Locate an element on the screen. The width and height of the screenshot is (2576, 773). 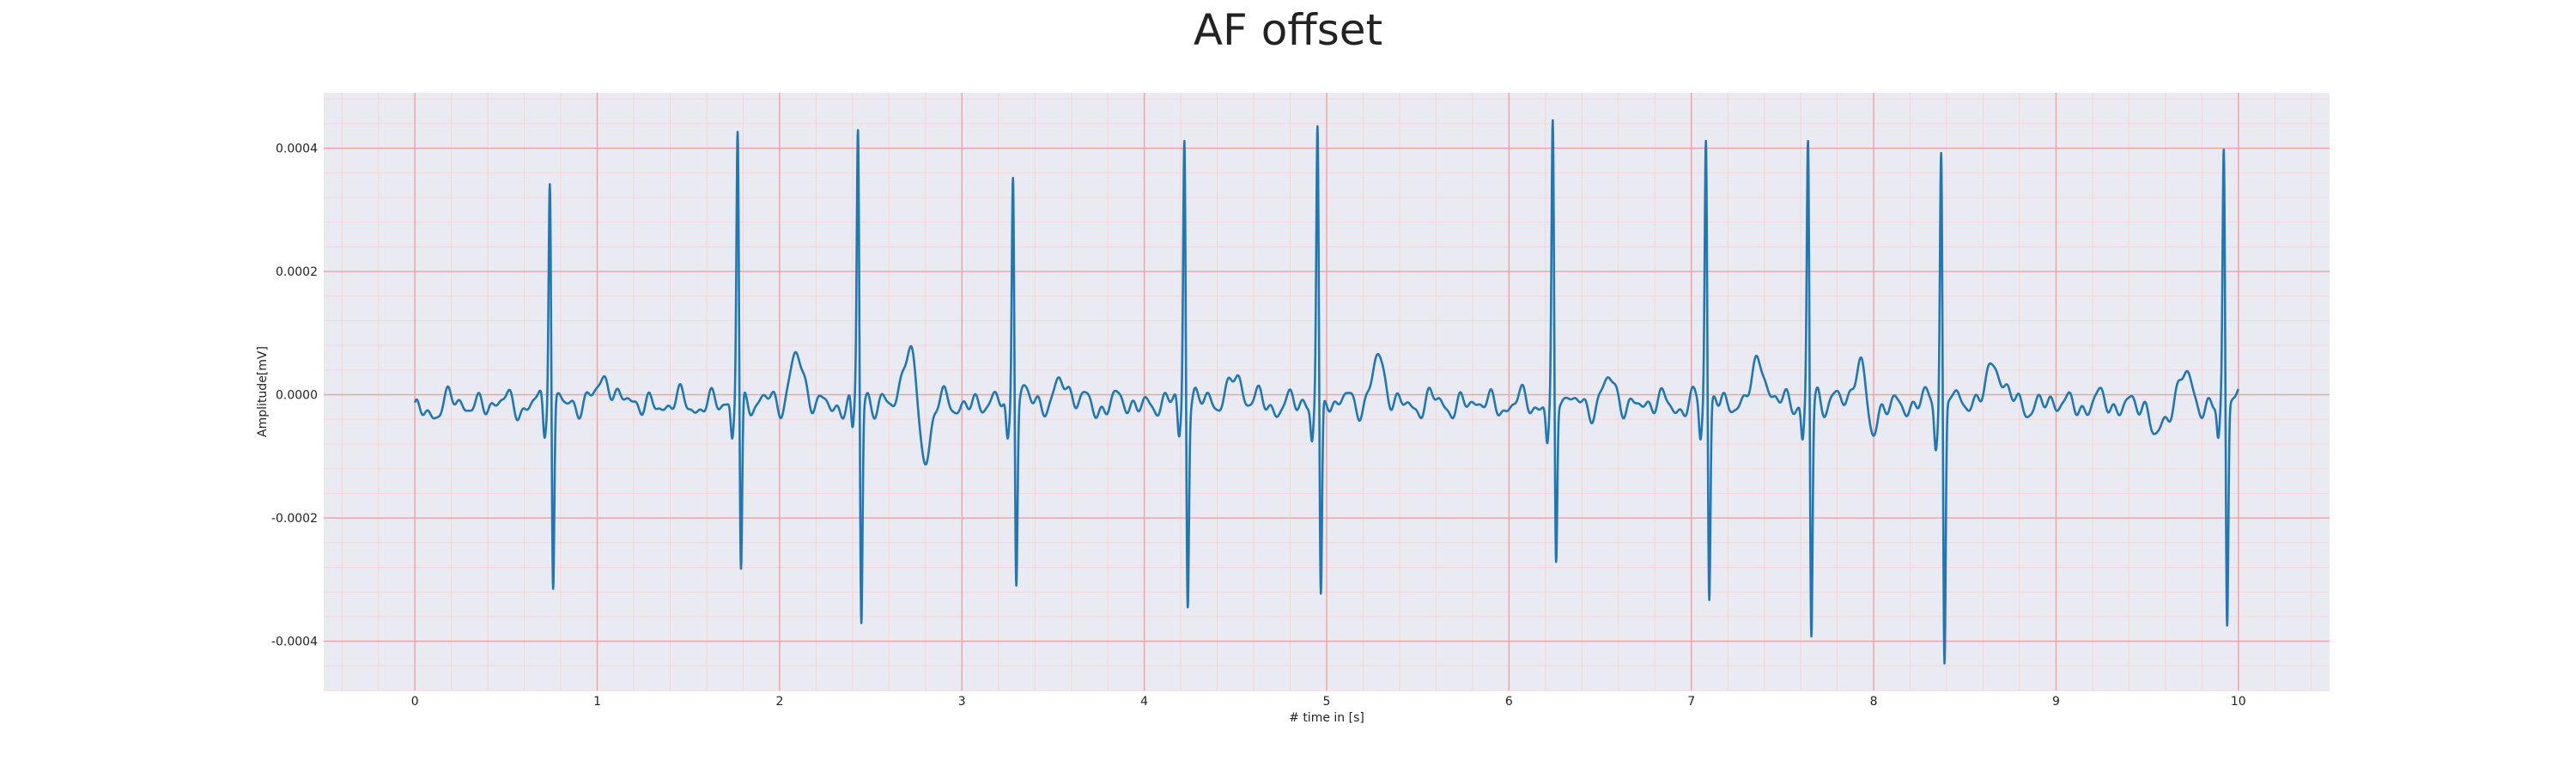
x-tick-label: 1 is located at coordinates (597, 702).